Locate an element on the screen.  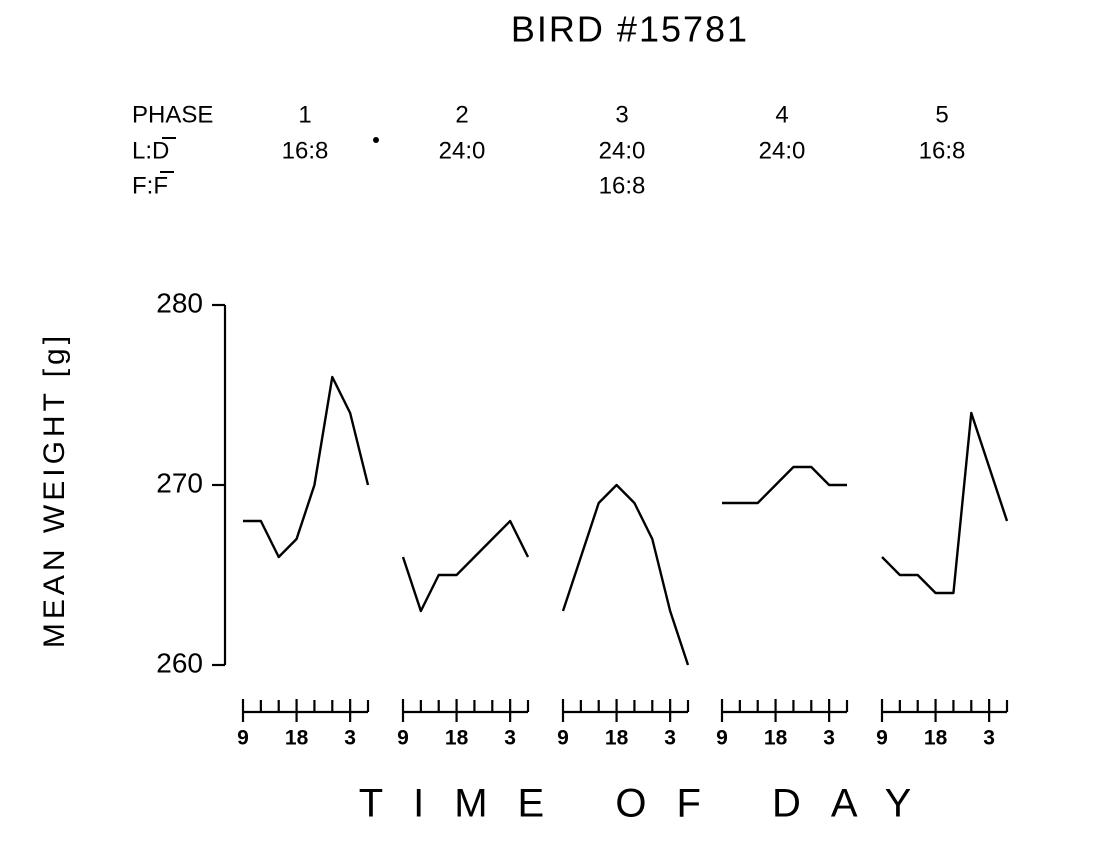
marker-dot is located at coordinates (376, 140).